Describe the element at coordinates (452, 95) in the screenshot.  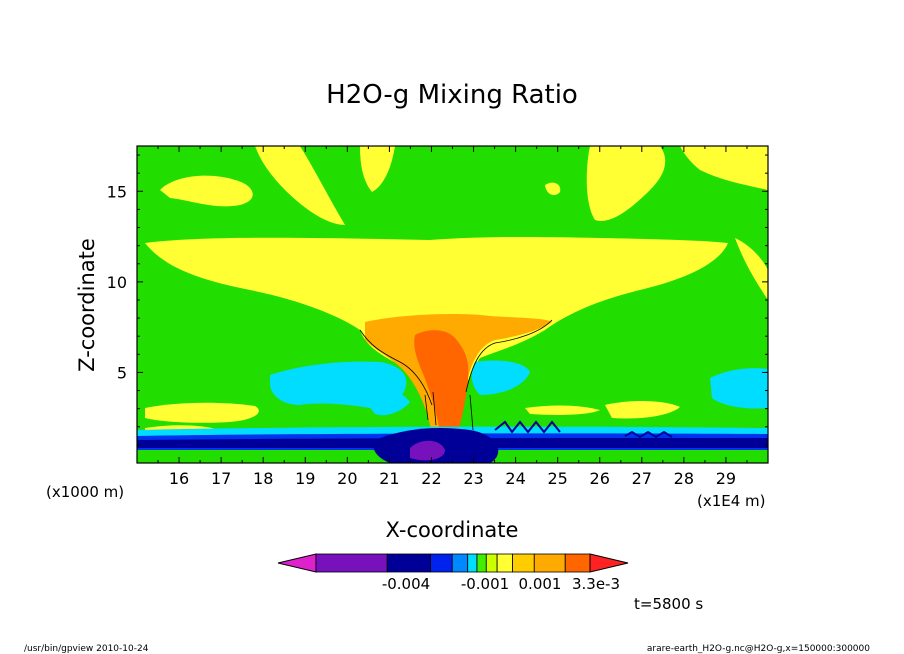
I see `chart-title: H2O-g Mixing Ratio` at that location.